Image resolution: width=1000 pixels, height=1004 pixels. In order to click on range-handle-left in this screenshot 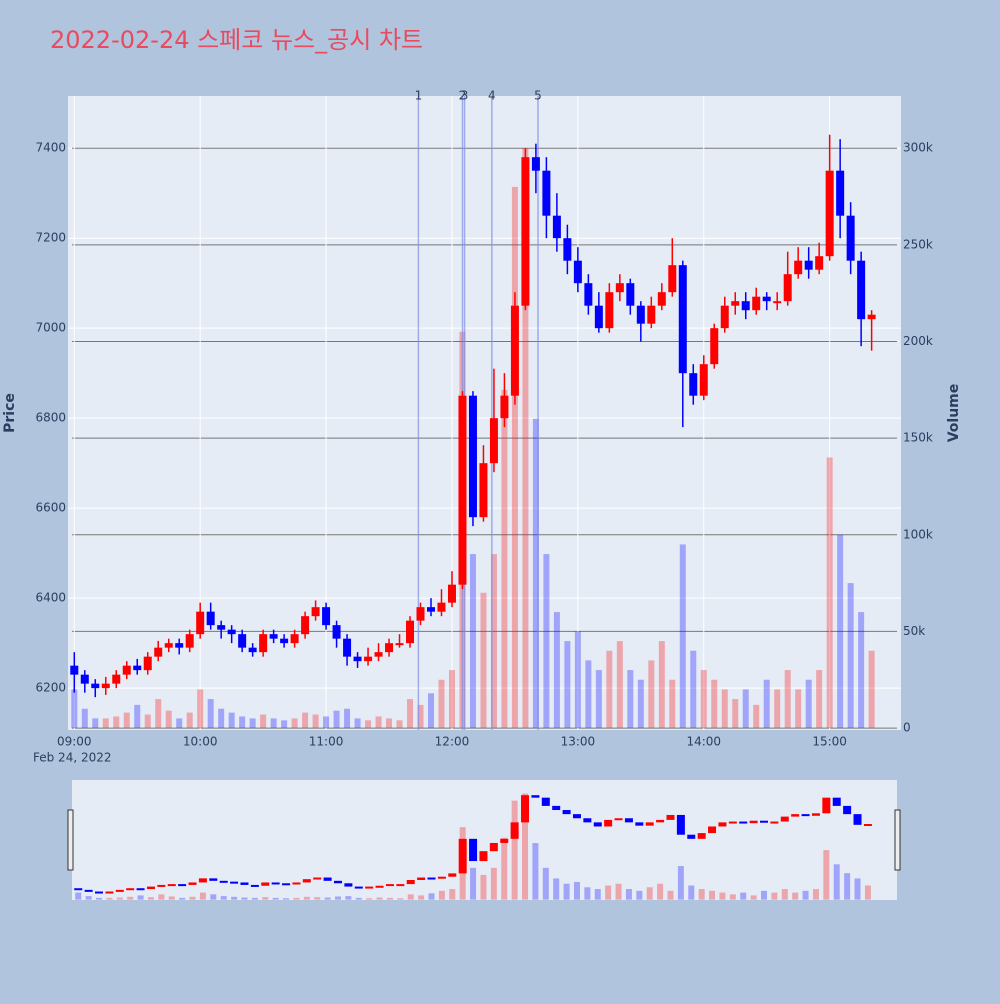, I will do `click(70, 840)`.